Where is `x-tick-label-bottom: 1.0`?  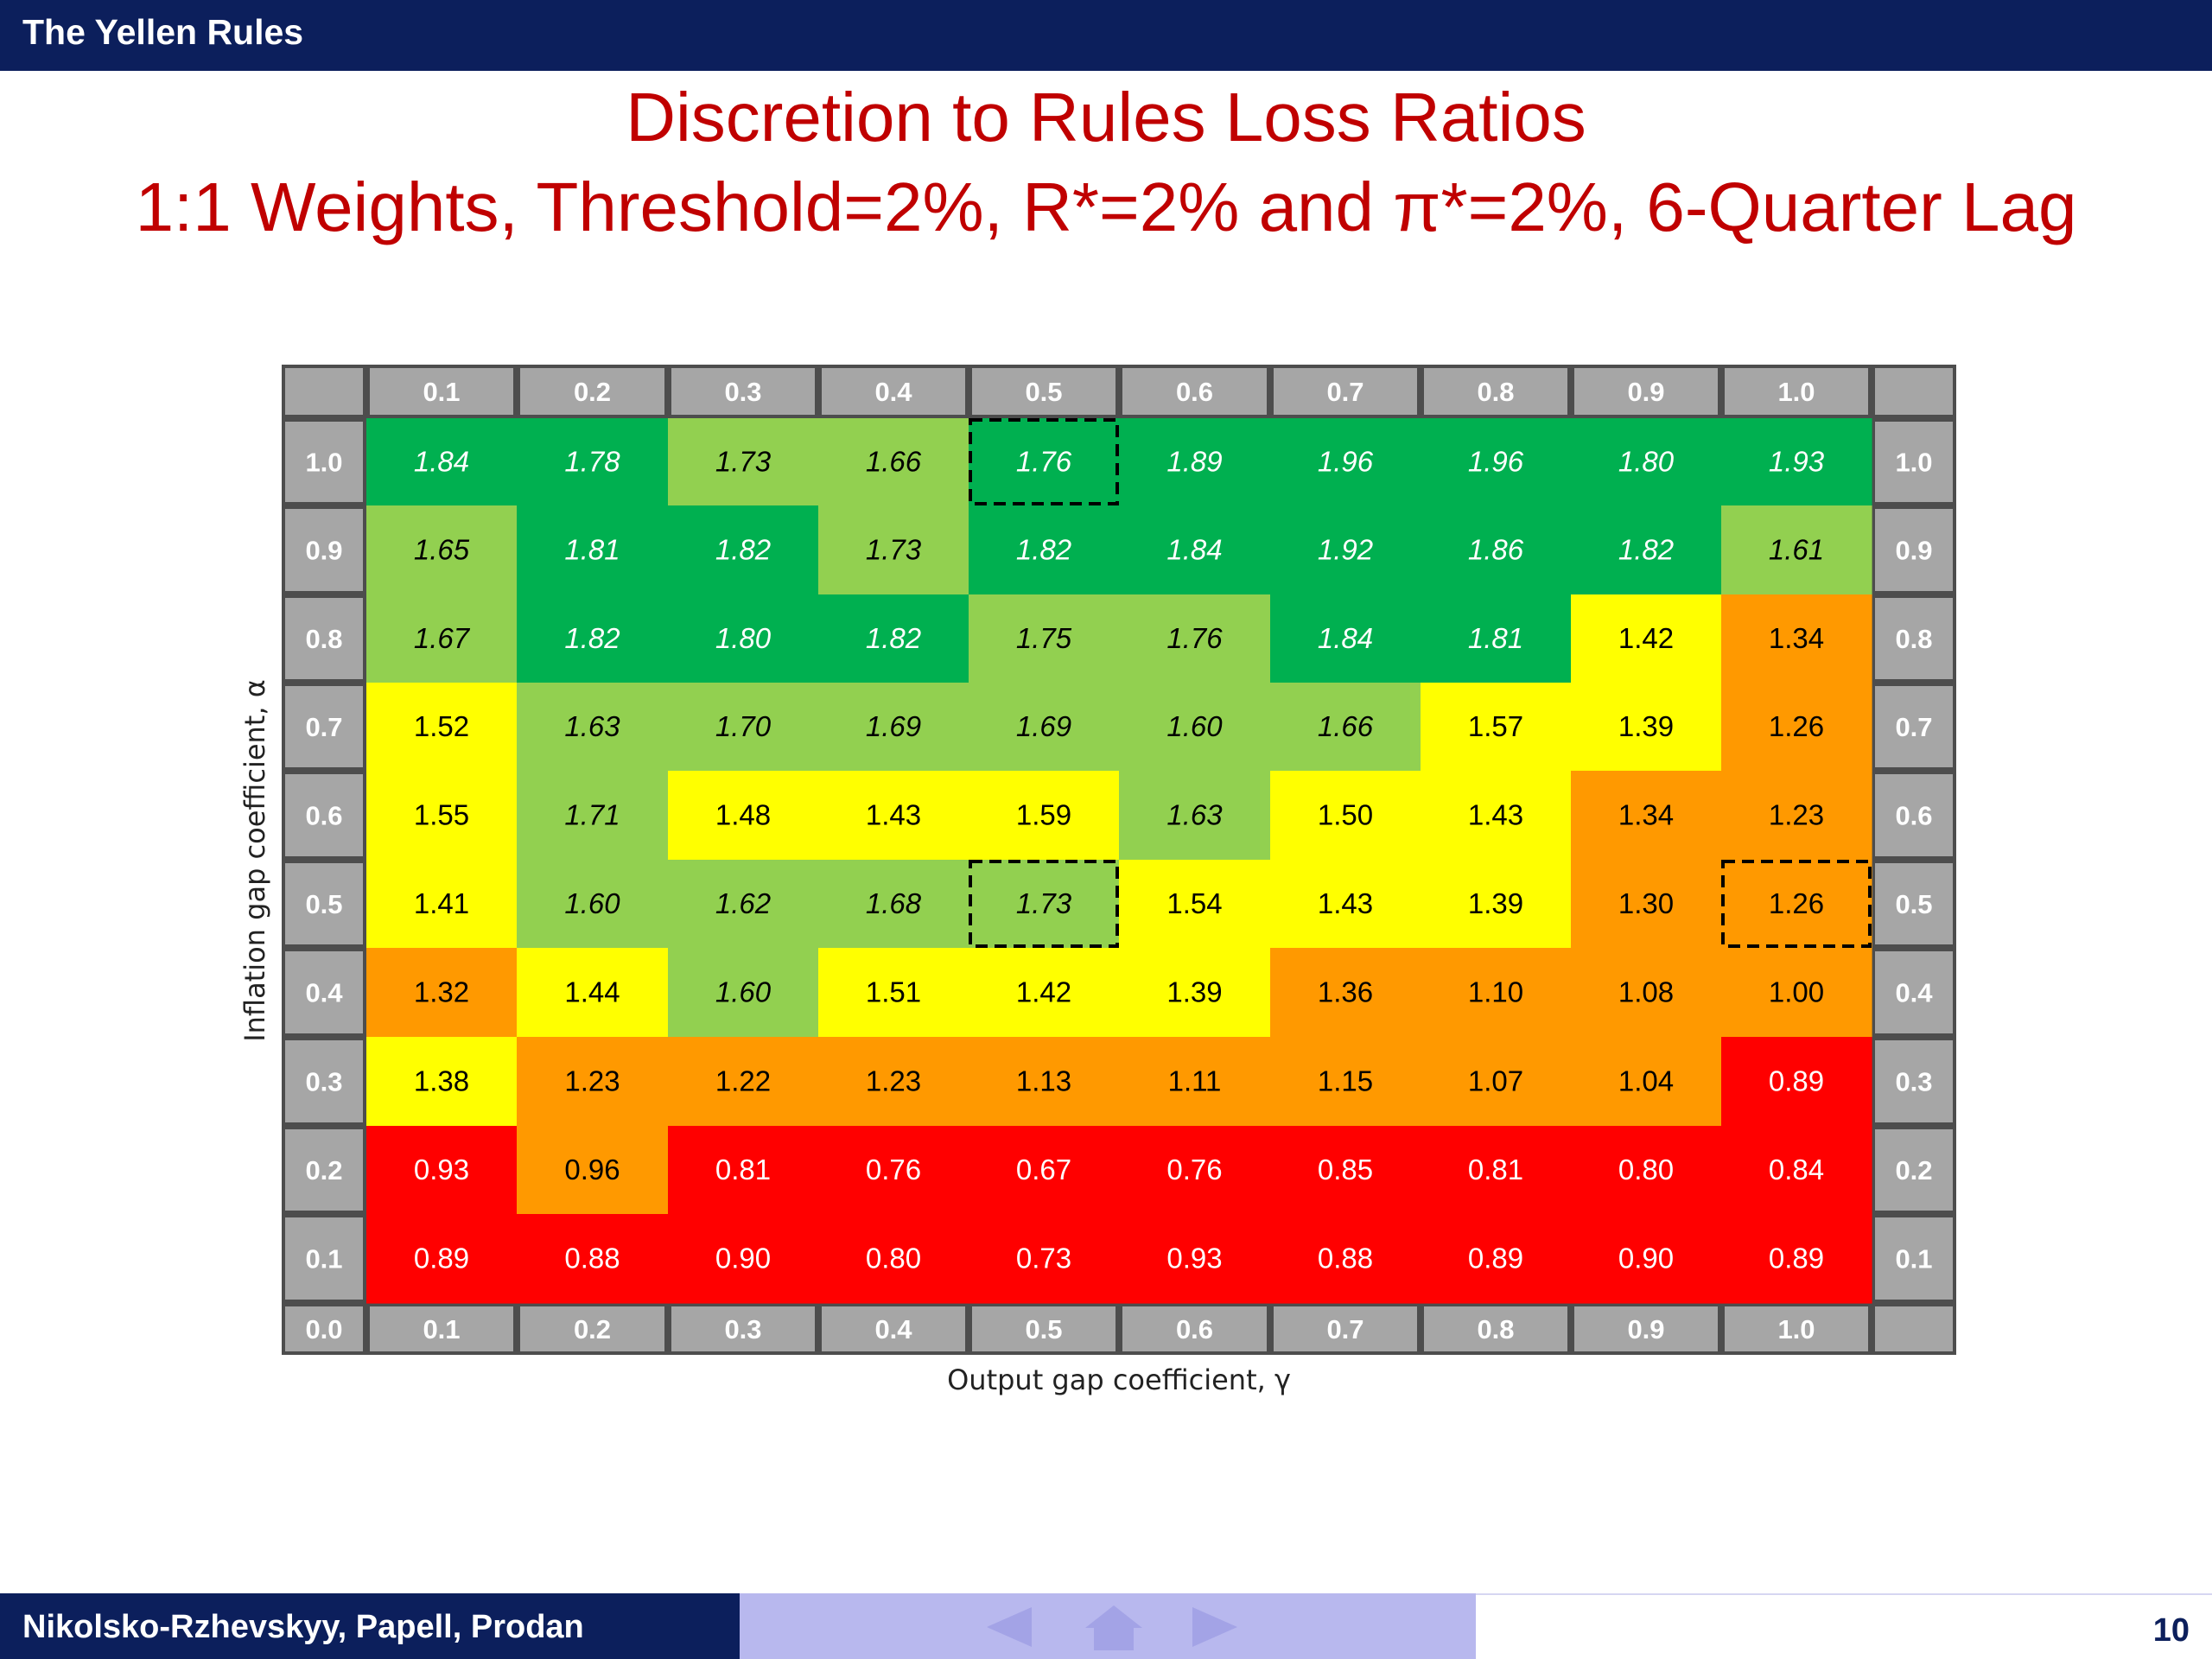 x-tick-label-bottom: 1.0 is located at coordinates (1796, 1329).